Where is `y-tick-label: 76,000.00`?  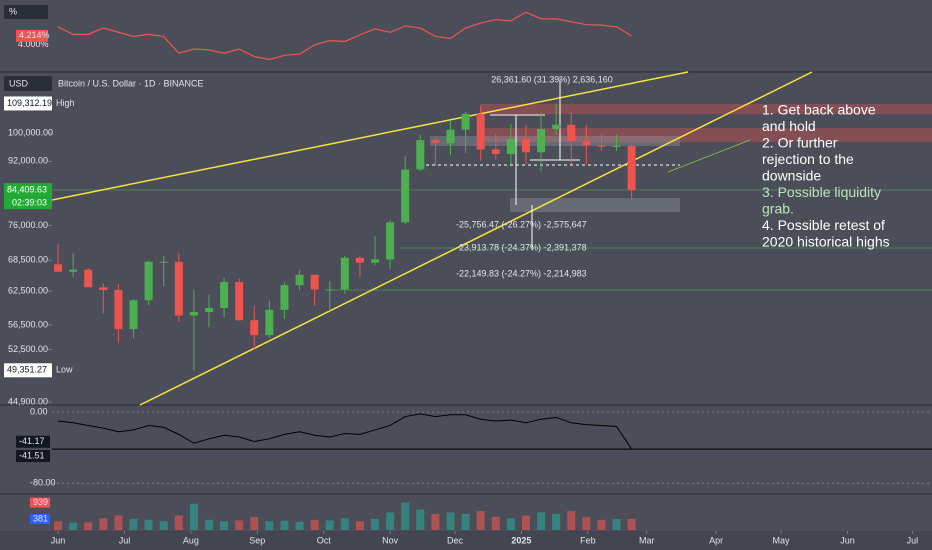
y-tick-label: 76,000.00 is located at coordinates (28, 225).